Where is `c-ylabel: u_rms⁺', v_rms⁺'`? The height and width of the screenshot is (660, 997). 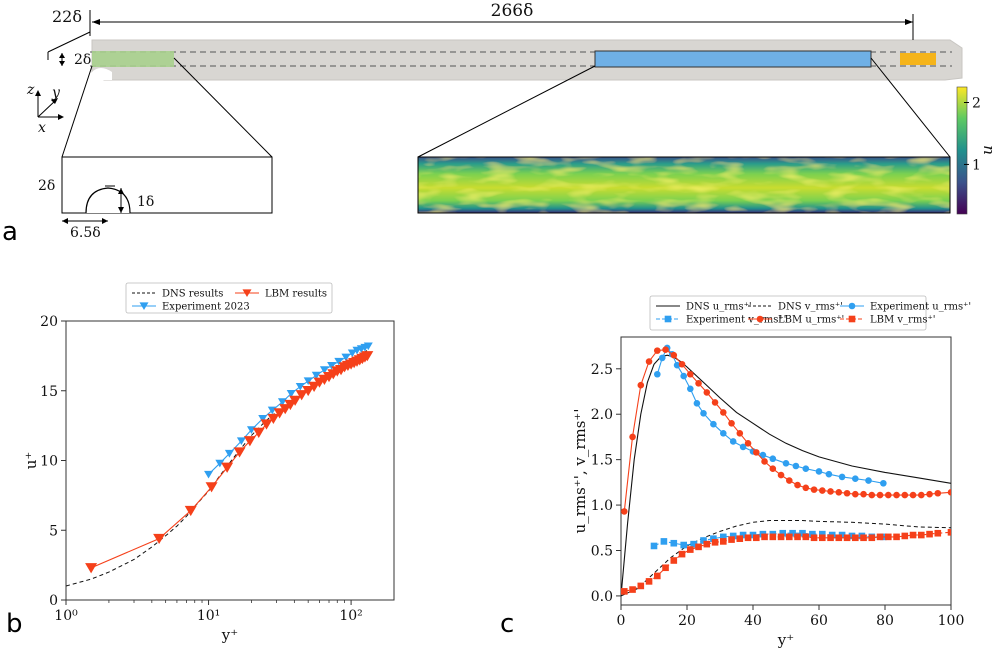
c-ylabel: u_rms⁺', v_rms⁺' is located at coordinates (580, 471).